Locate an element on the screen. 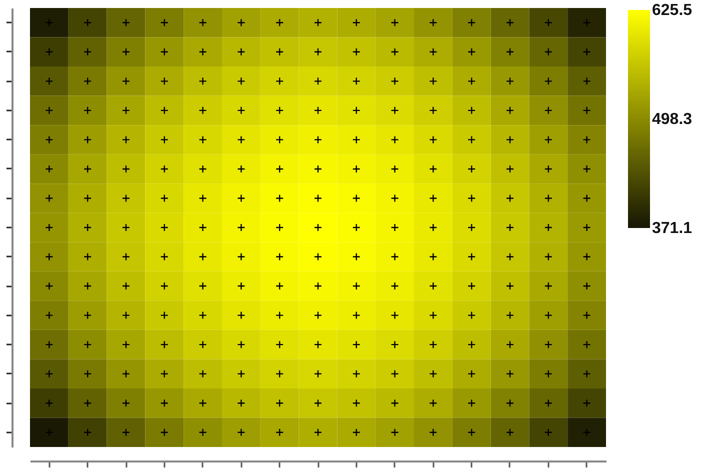 Image resolution: width=707 pixels, height=473 pixels. color-bar-label: 498.3 is located at coordinates (672, 119).